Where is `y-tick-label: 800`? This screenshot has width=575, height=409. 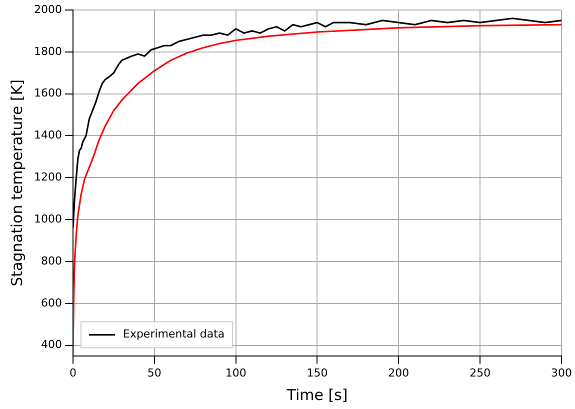 y-tick-label: 800 is located at coordinates (51, 261).